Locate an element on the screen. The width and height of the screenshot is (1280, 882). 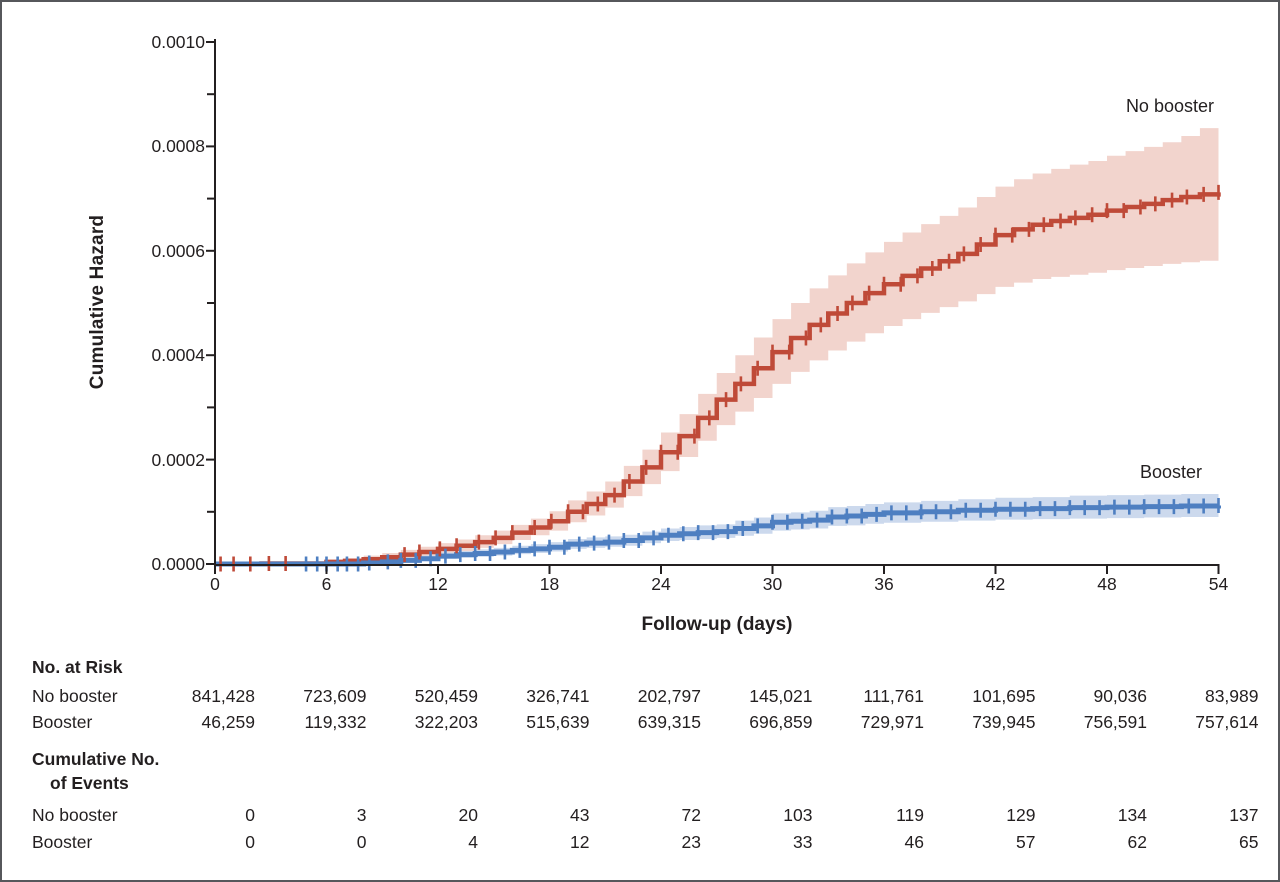
table-cell: 23 is located at coordinates (691, 842).